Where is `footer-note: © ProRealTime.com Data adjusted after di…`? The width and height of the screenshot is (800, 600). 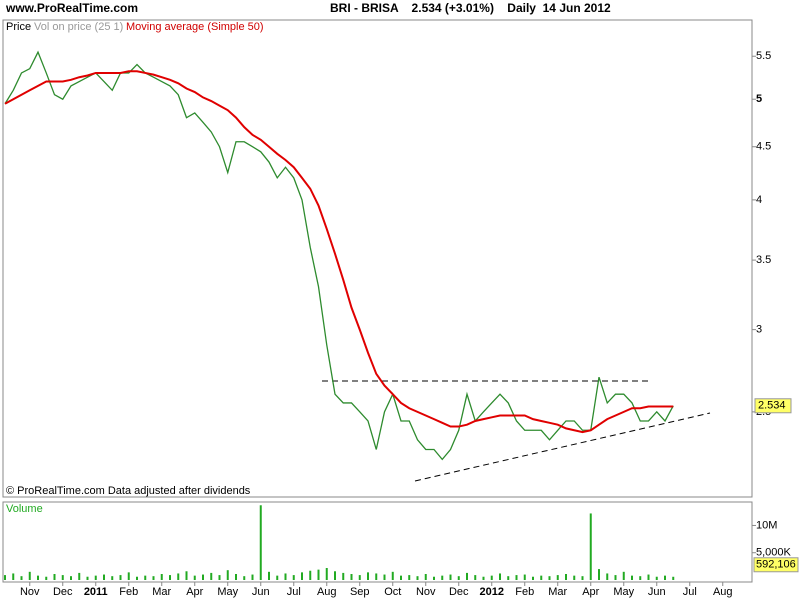 footer-note: © ProRealTime.com Data adjusted after di… is located at coordinates (128, 491).